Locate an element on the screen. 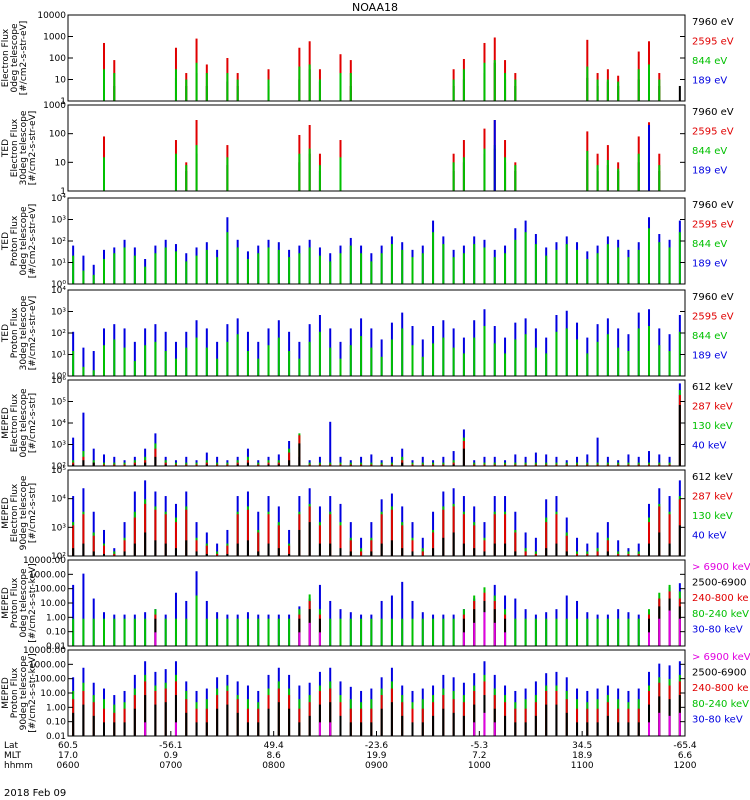 Image resolution: width=750 pixels, height=800 pixels. x-tick-label: 49.4 is located at coordinates (274, 746).